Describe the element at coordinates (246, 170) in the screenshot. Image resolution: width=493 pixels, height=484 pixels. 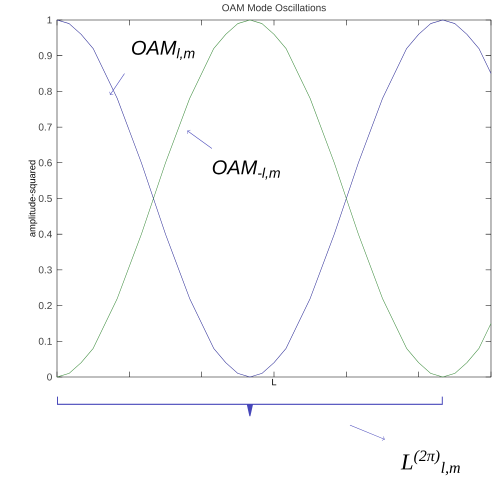
I see `annotation: OAM$_{-l,m}$` at that location.